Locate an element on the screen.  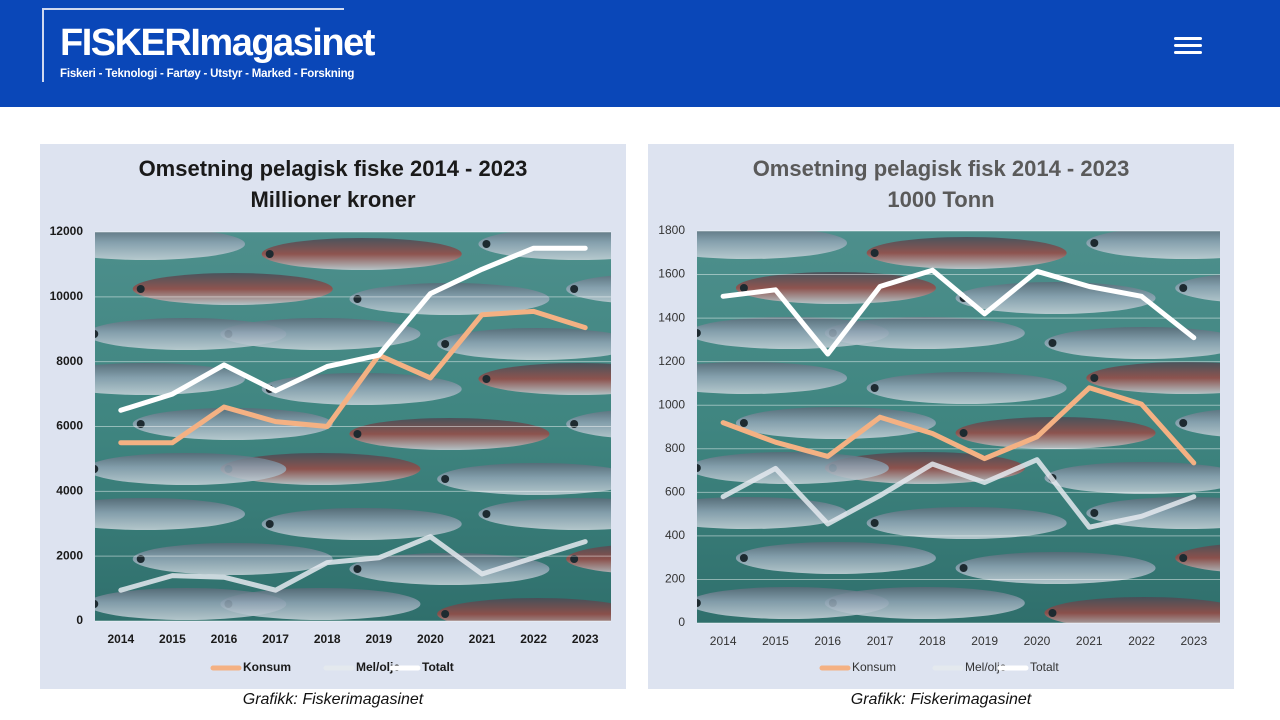
x-tick-label: 2020 is located at coordinates (430, 639).